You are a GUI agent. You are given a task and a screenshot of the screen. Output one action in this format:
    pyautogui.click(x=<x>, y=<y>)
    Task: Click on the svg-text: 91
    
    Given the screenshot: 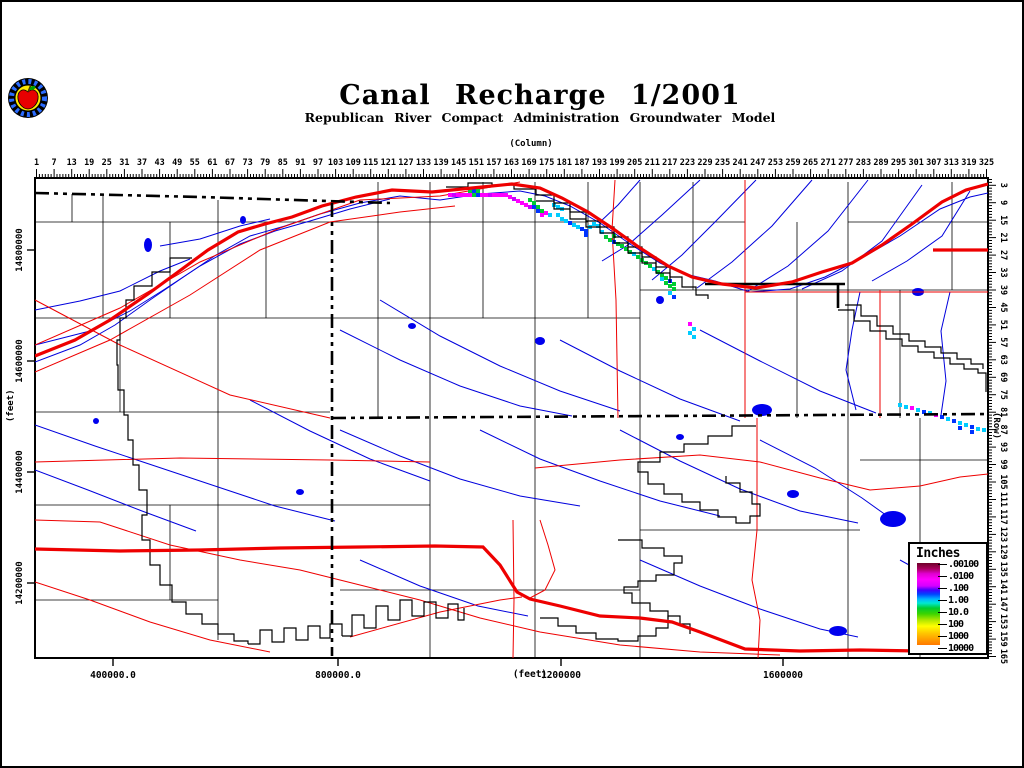 What is the action you would take?
    pyautogui.click(x=300, y=163)
    